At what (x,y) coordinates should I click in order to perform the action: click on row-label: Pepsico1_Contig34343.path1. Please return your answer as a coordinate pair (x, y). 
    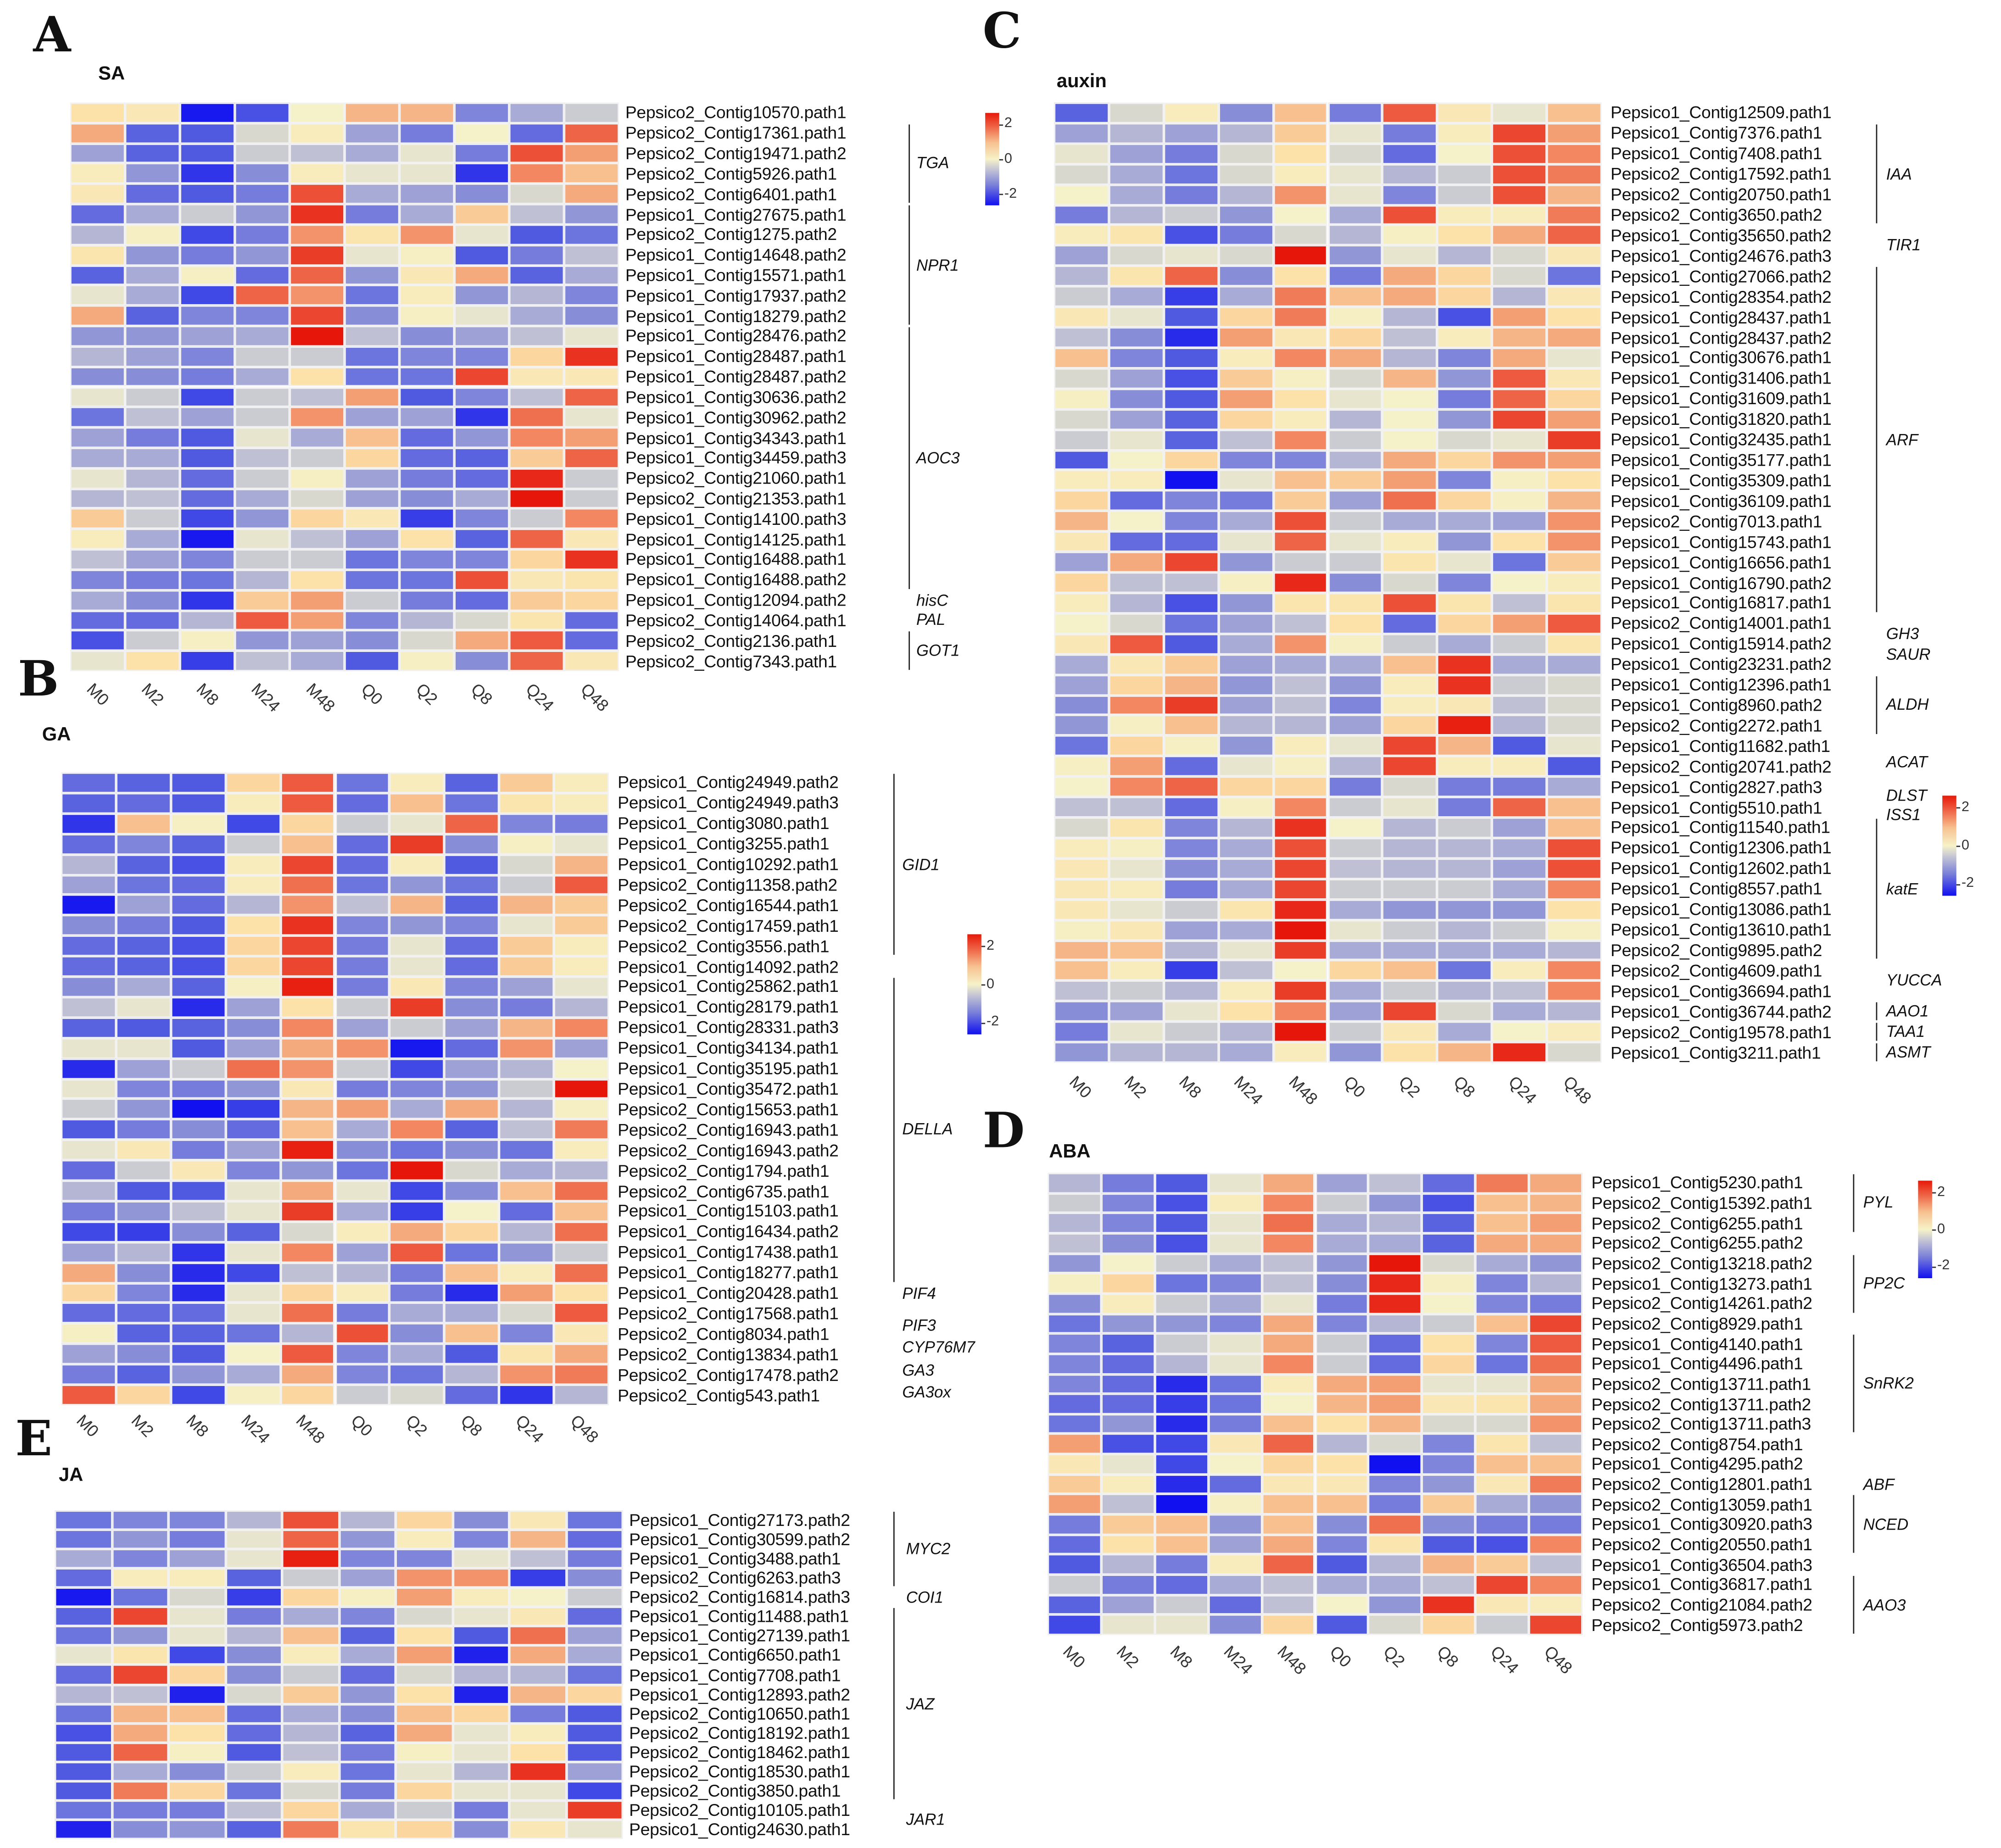
    Looking at the image, I should click on (736, 438).